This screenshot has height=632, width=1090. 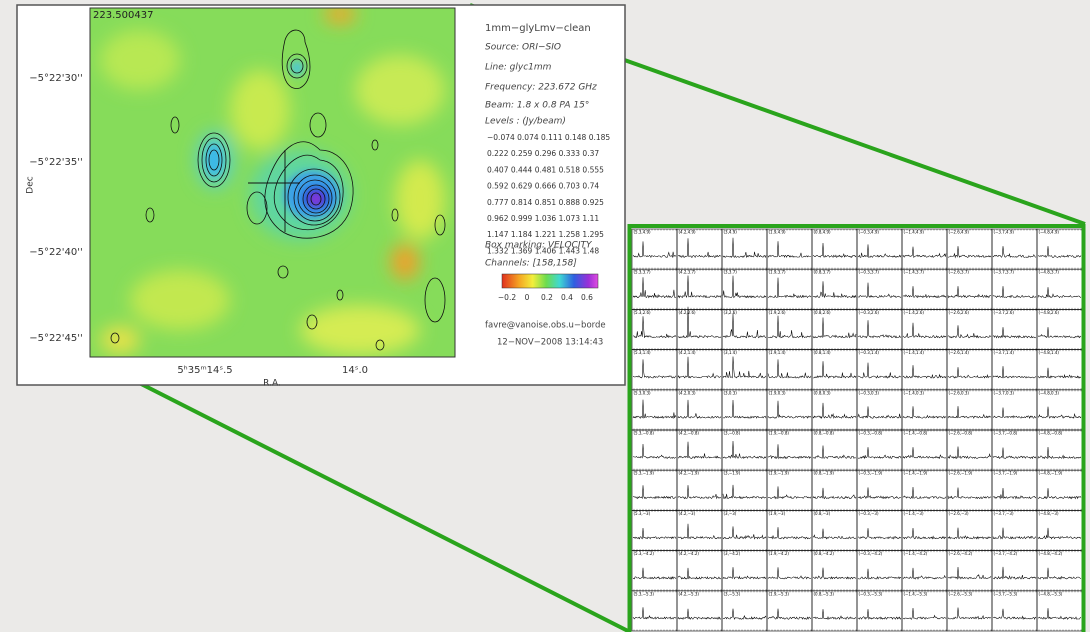 I want to click on panel-label: (−1.4,4.9), so click(x=914, y=232).